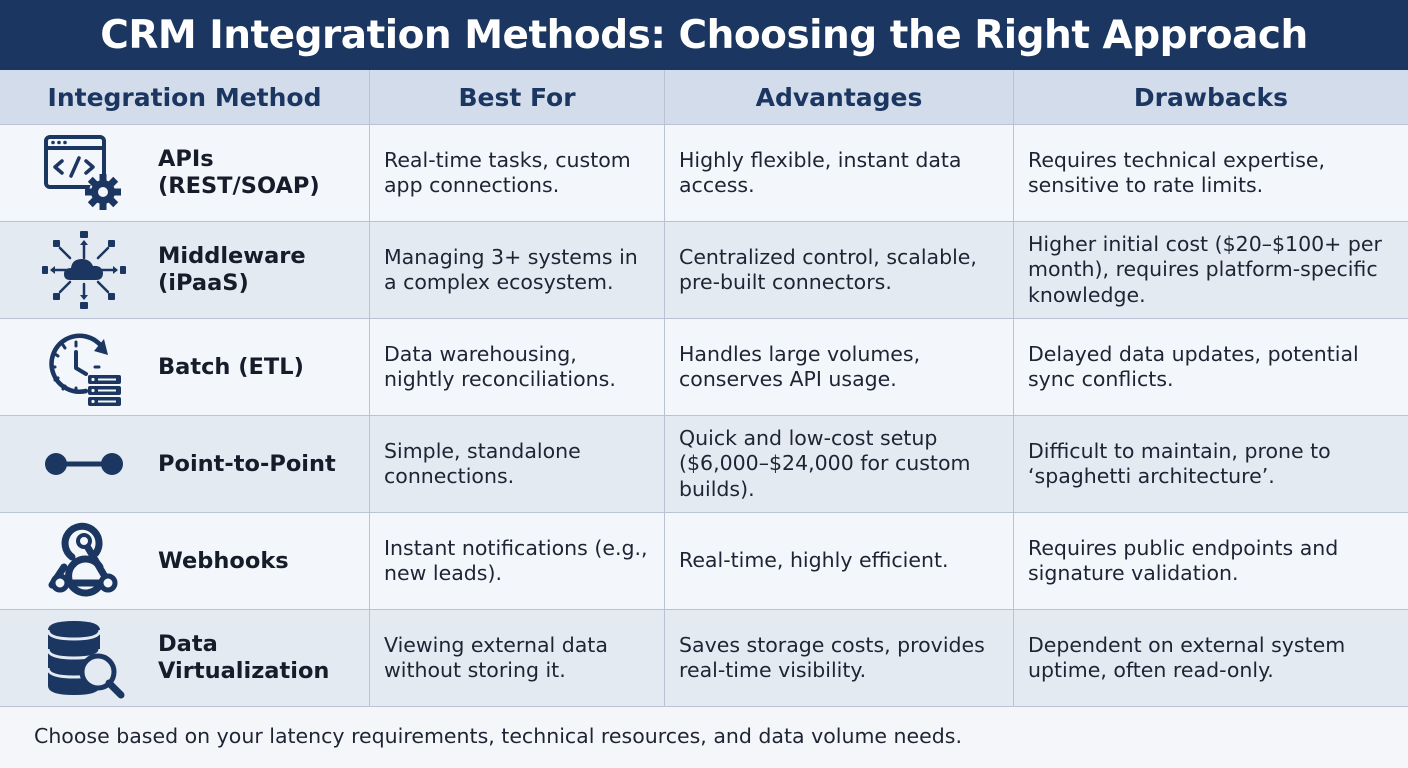 The width and height of the screenshot is (1408, 768). Describe the element at coordinates (517, 464) in the screenshot. I see `best-for-cell: Simple, standalone connections.` at that location.